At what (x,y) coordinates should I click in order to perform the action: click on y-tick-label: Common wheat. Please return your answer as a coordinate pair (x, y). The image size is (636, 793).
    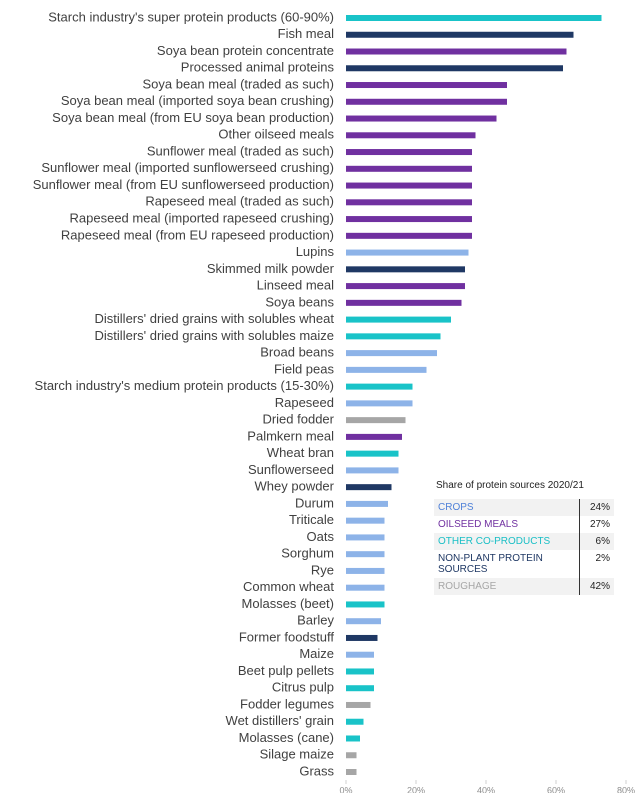
    Looking at the image, I should click on (288, 586).